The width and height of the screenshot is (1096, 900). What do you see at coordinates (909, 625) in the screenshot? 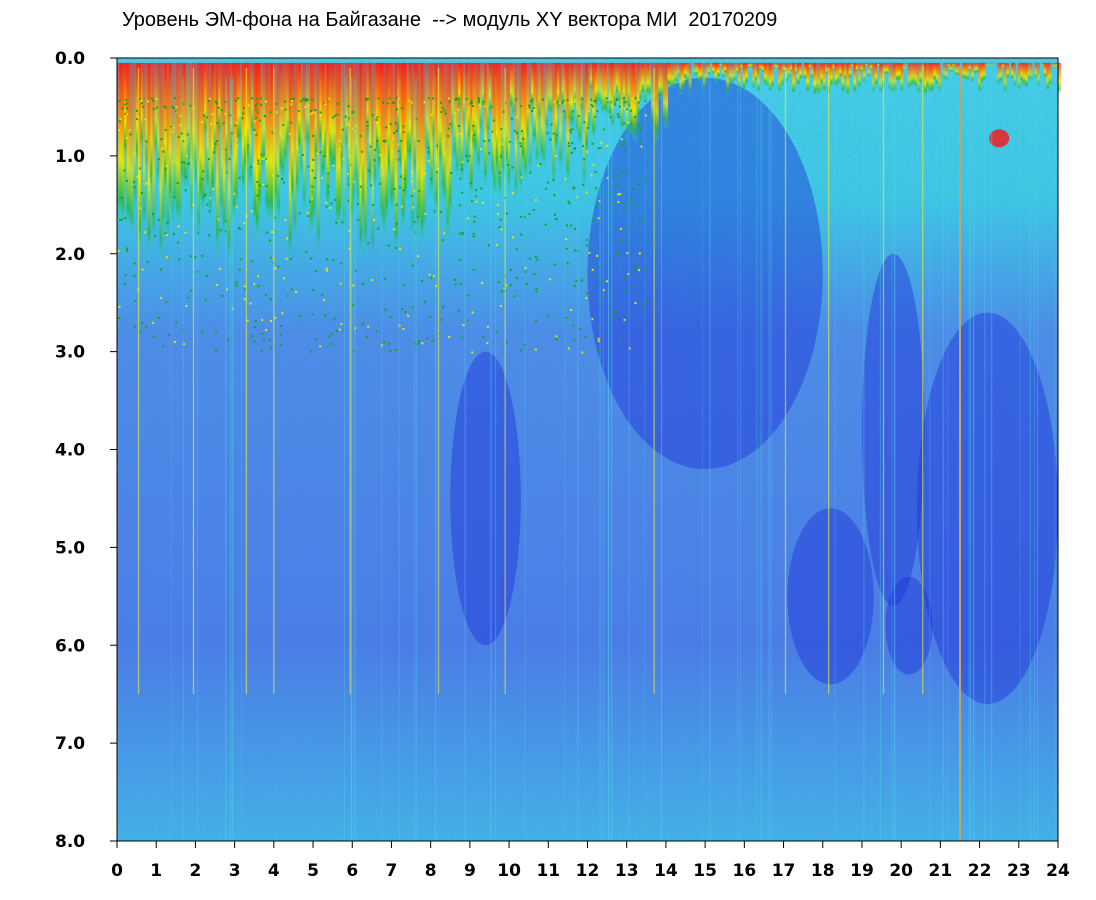
I see `deep-blue-region` at bounding box center [909, 625].